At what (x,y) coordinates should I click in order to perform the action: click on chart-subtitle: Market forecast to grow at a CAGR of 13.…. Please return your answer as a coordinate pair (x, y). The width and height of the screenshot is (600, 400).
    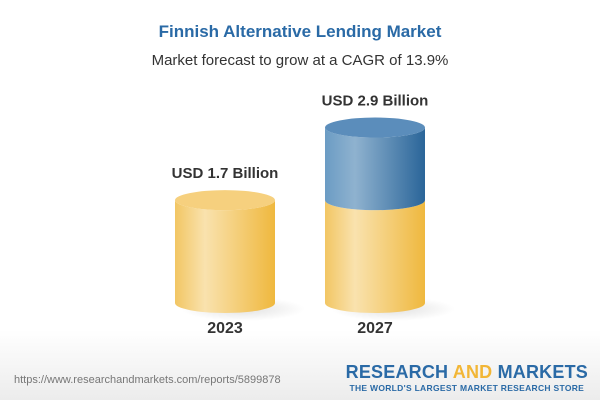
    Looking at the image, I should click on (300, 60).